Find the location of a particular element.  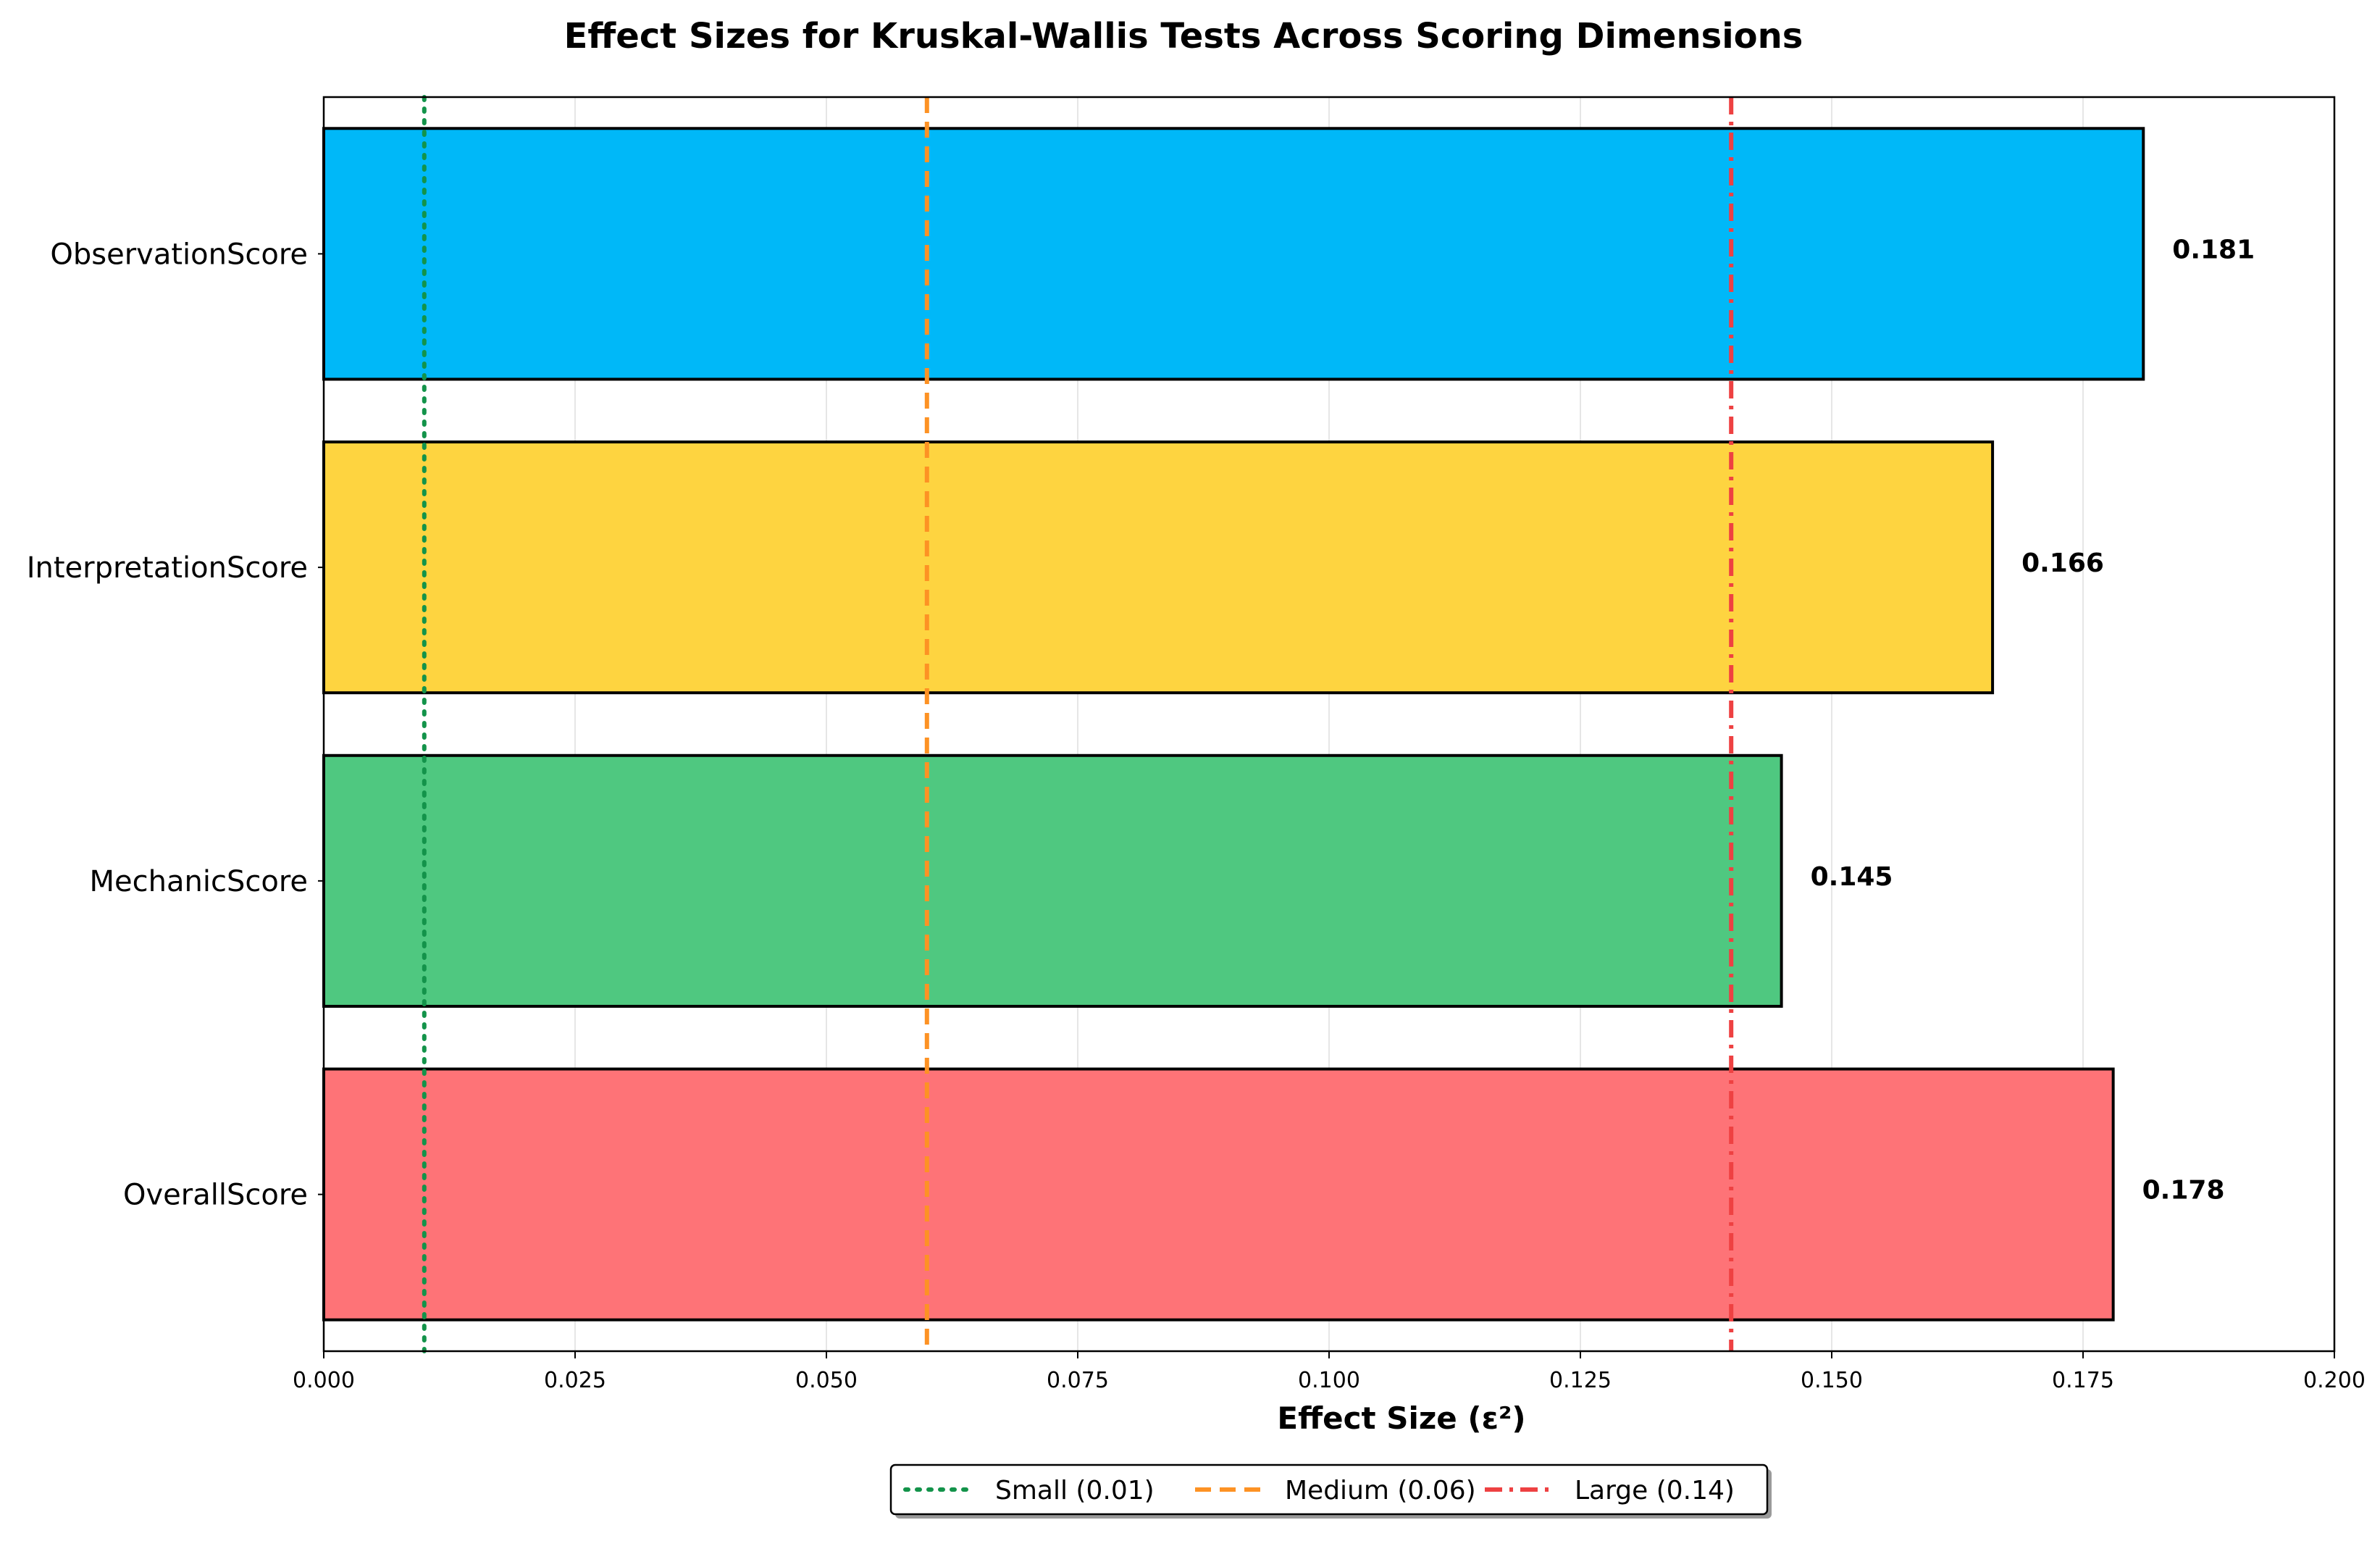

y-tick-label: ObservationScore is located at coordinates (179, 254).